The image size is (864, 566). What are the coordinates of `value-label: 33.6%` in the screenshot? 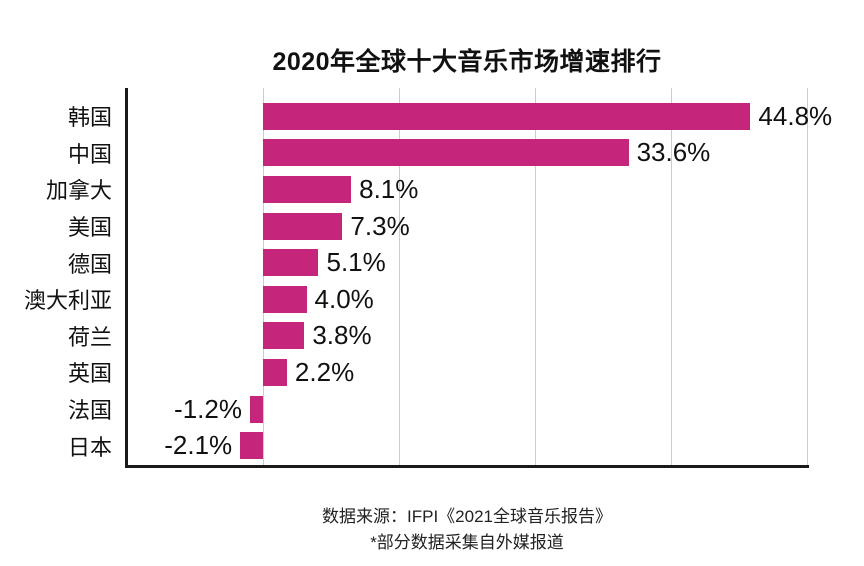 It's located at (673, 152).